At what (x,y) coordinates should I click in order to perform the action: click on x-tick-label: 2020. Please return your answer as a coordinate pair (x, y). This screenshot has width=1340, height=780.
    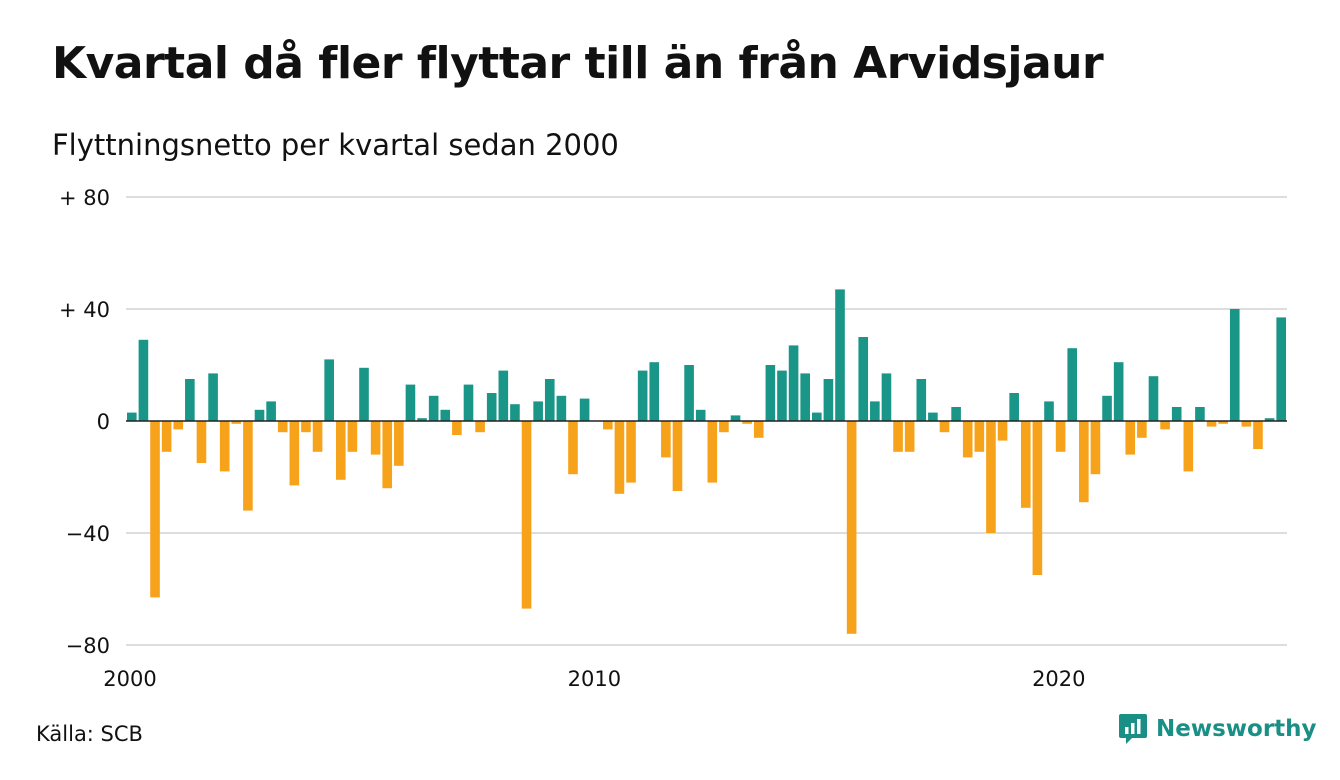
    Looking at the image, I should click on (1058, 679).